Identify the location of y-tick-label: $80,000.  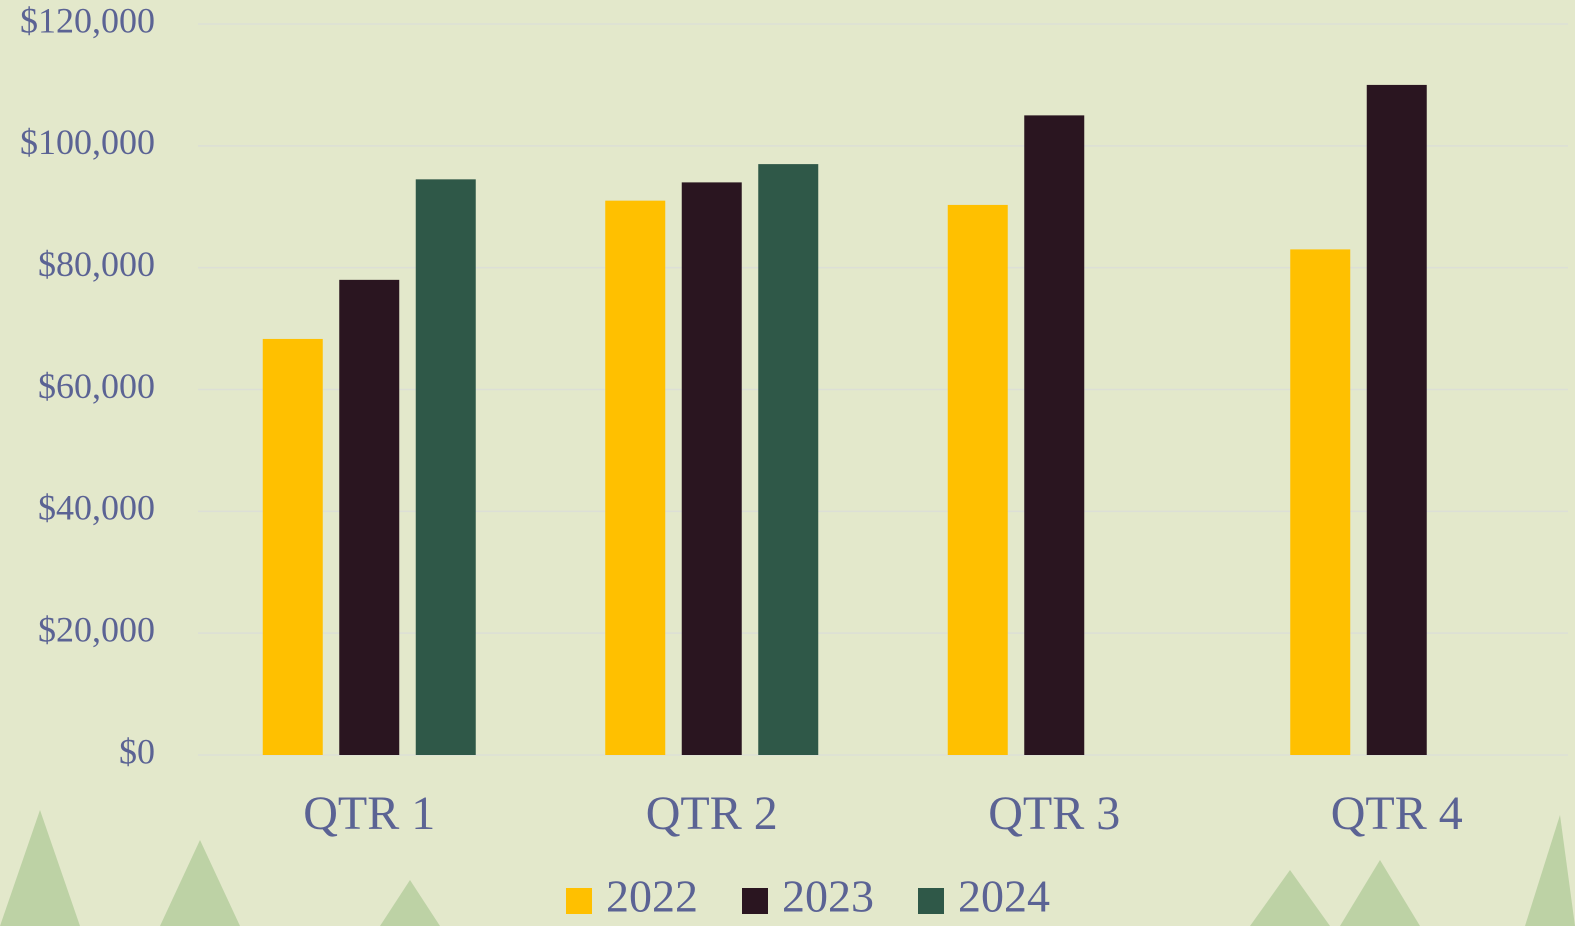
(96, 264).